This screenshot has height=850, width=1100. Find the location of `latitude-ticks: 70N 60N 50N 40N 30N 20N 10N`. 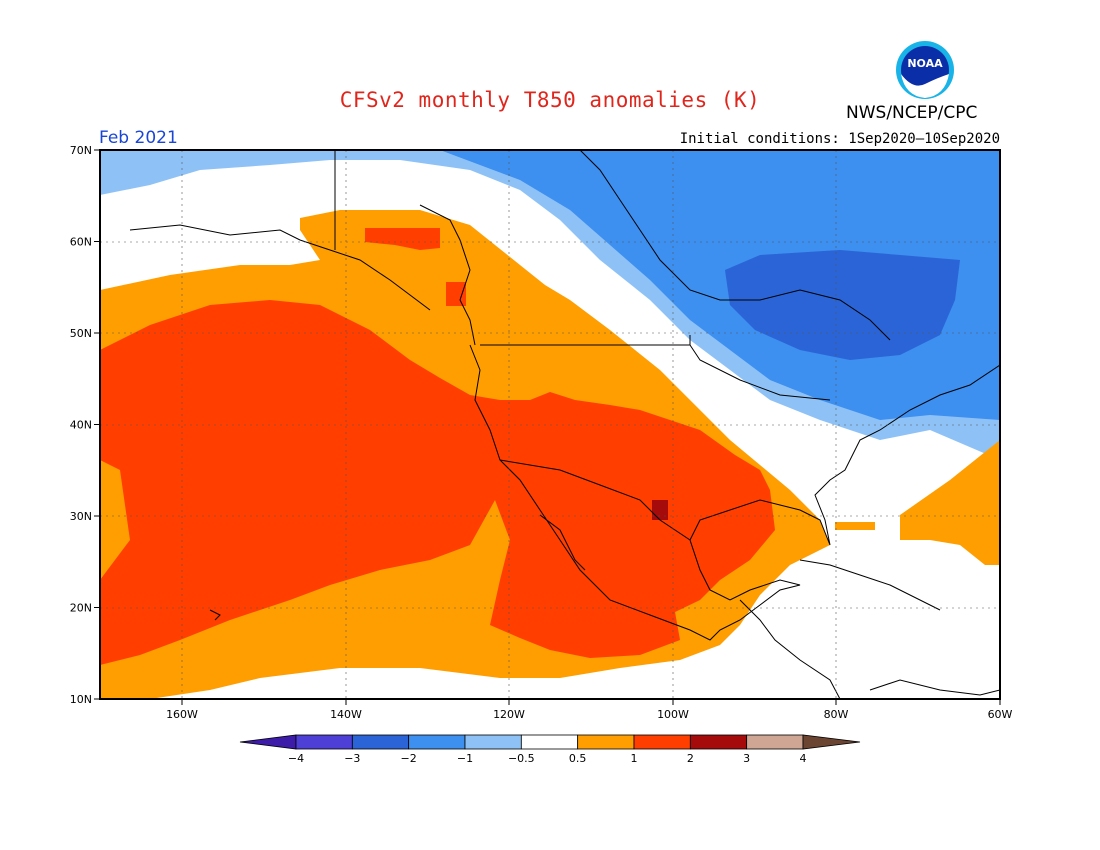

latitude-ticks: 70N 60N 50N 40N 30N 20N 10N is located at coordinates (85, 425).